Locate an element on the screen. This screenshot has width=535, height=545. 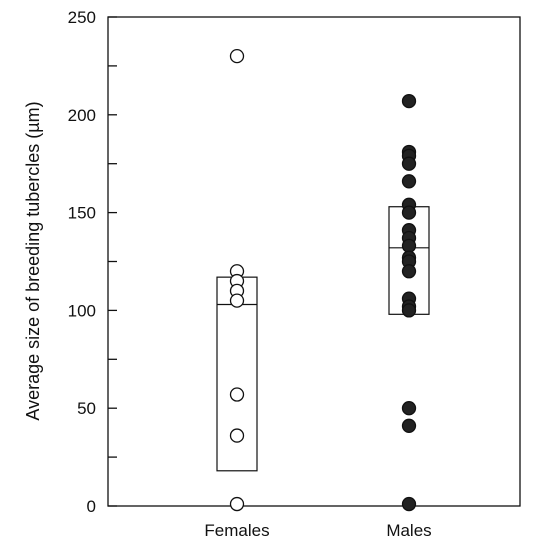
x-tick-label: Males is located at coordinates (408, 530).